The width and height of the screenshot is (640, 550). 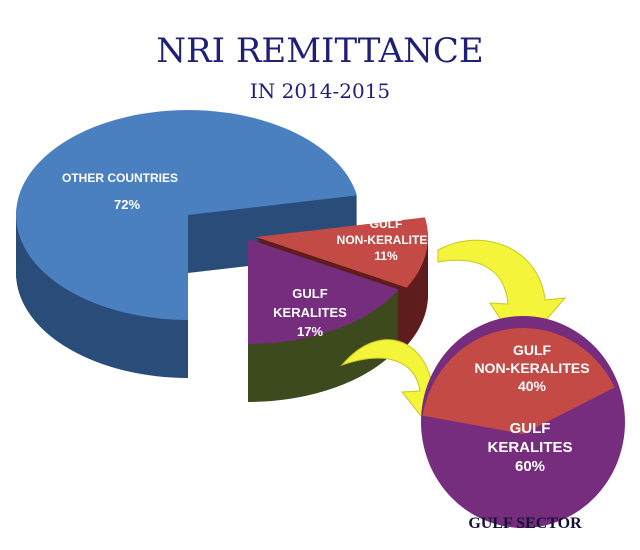 What do you see at coordinates (120, 178) in the screenshot?
I see `label-other-countries: OTHER COUNTRIES` at bounding box center [120, 178].